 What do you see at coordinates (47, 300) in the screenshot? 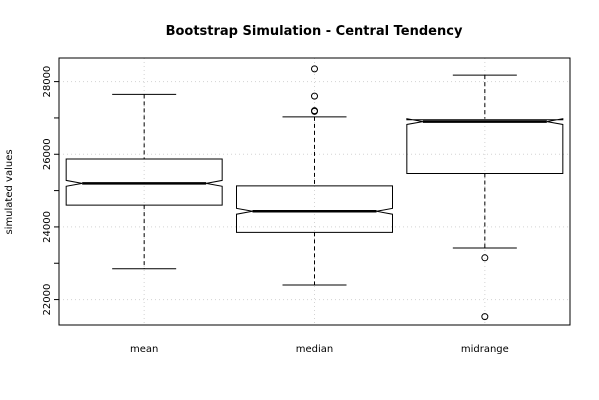
I see `y-tick-label: 22000` at bounding box center [47, 300].